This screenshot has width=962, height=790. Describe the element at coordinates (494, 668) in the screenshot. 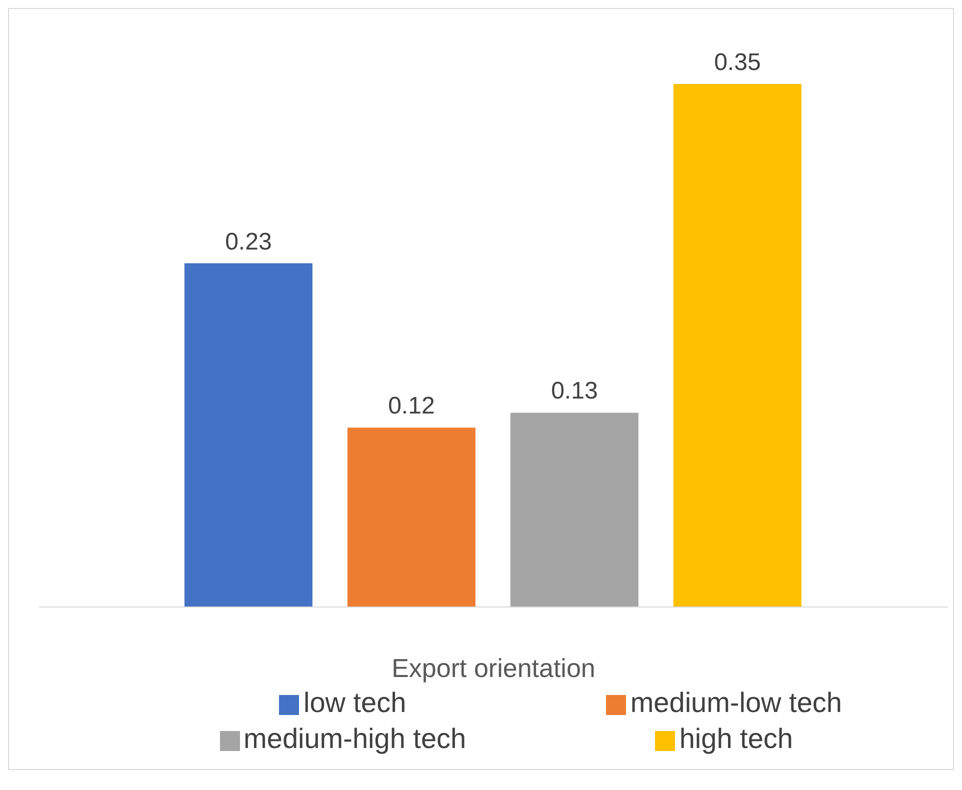

I see `x-axis-title: Export orientation` at that location.